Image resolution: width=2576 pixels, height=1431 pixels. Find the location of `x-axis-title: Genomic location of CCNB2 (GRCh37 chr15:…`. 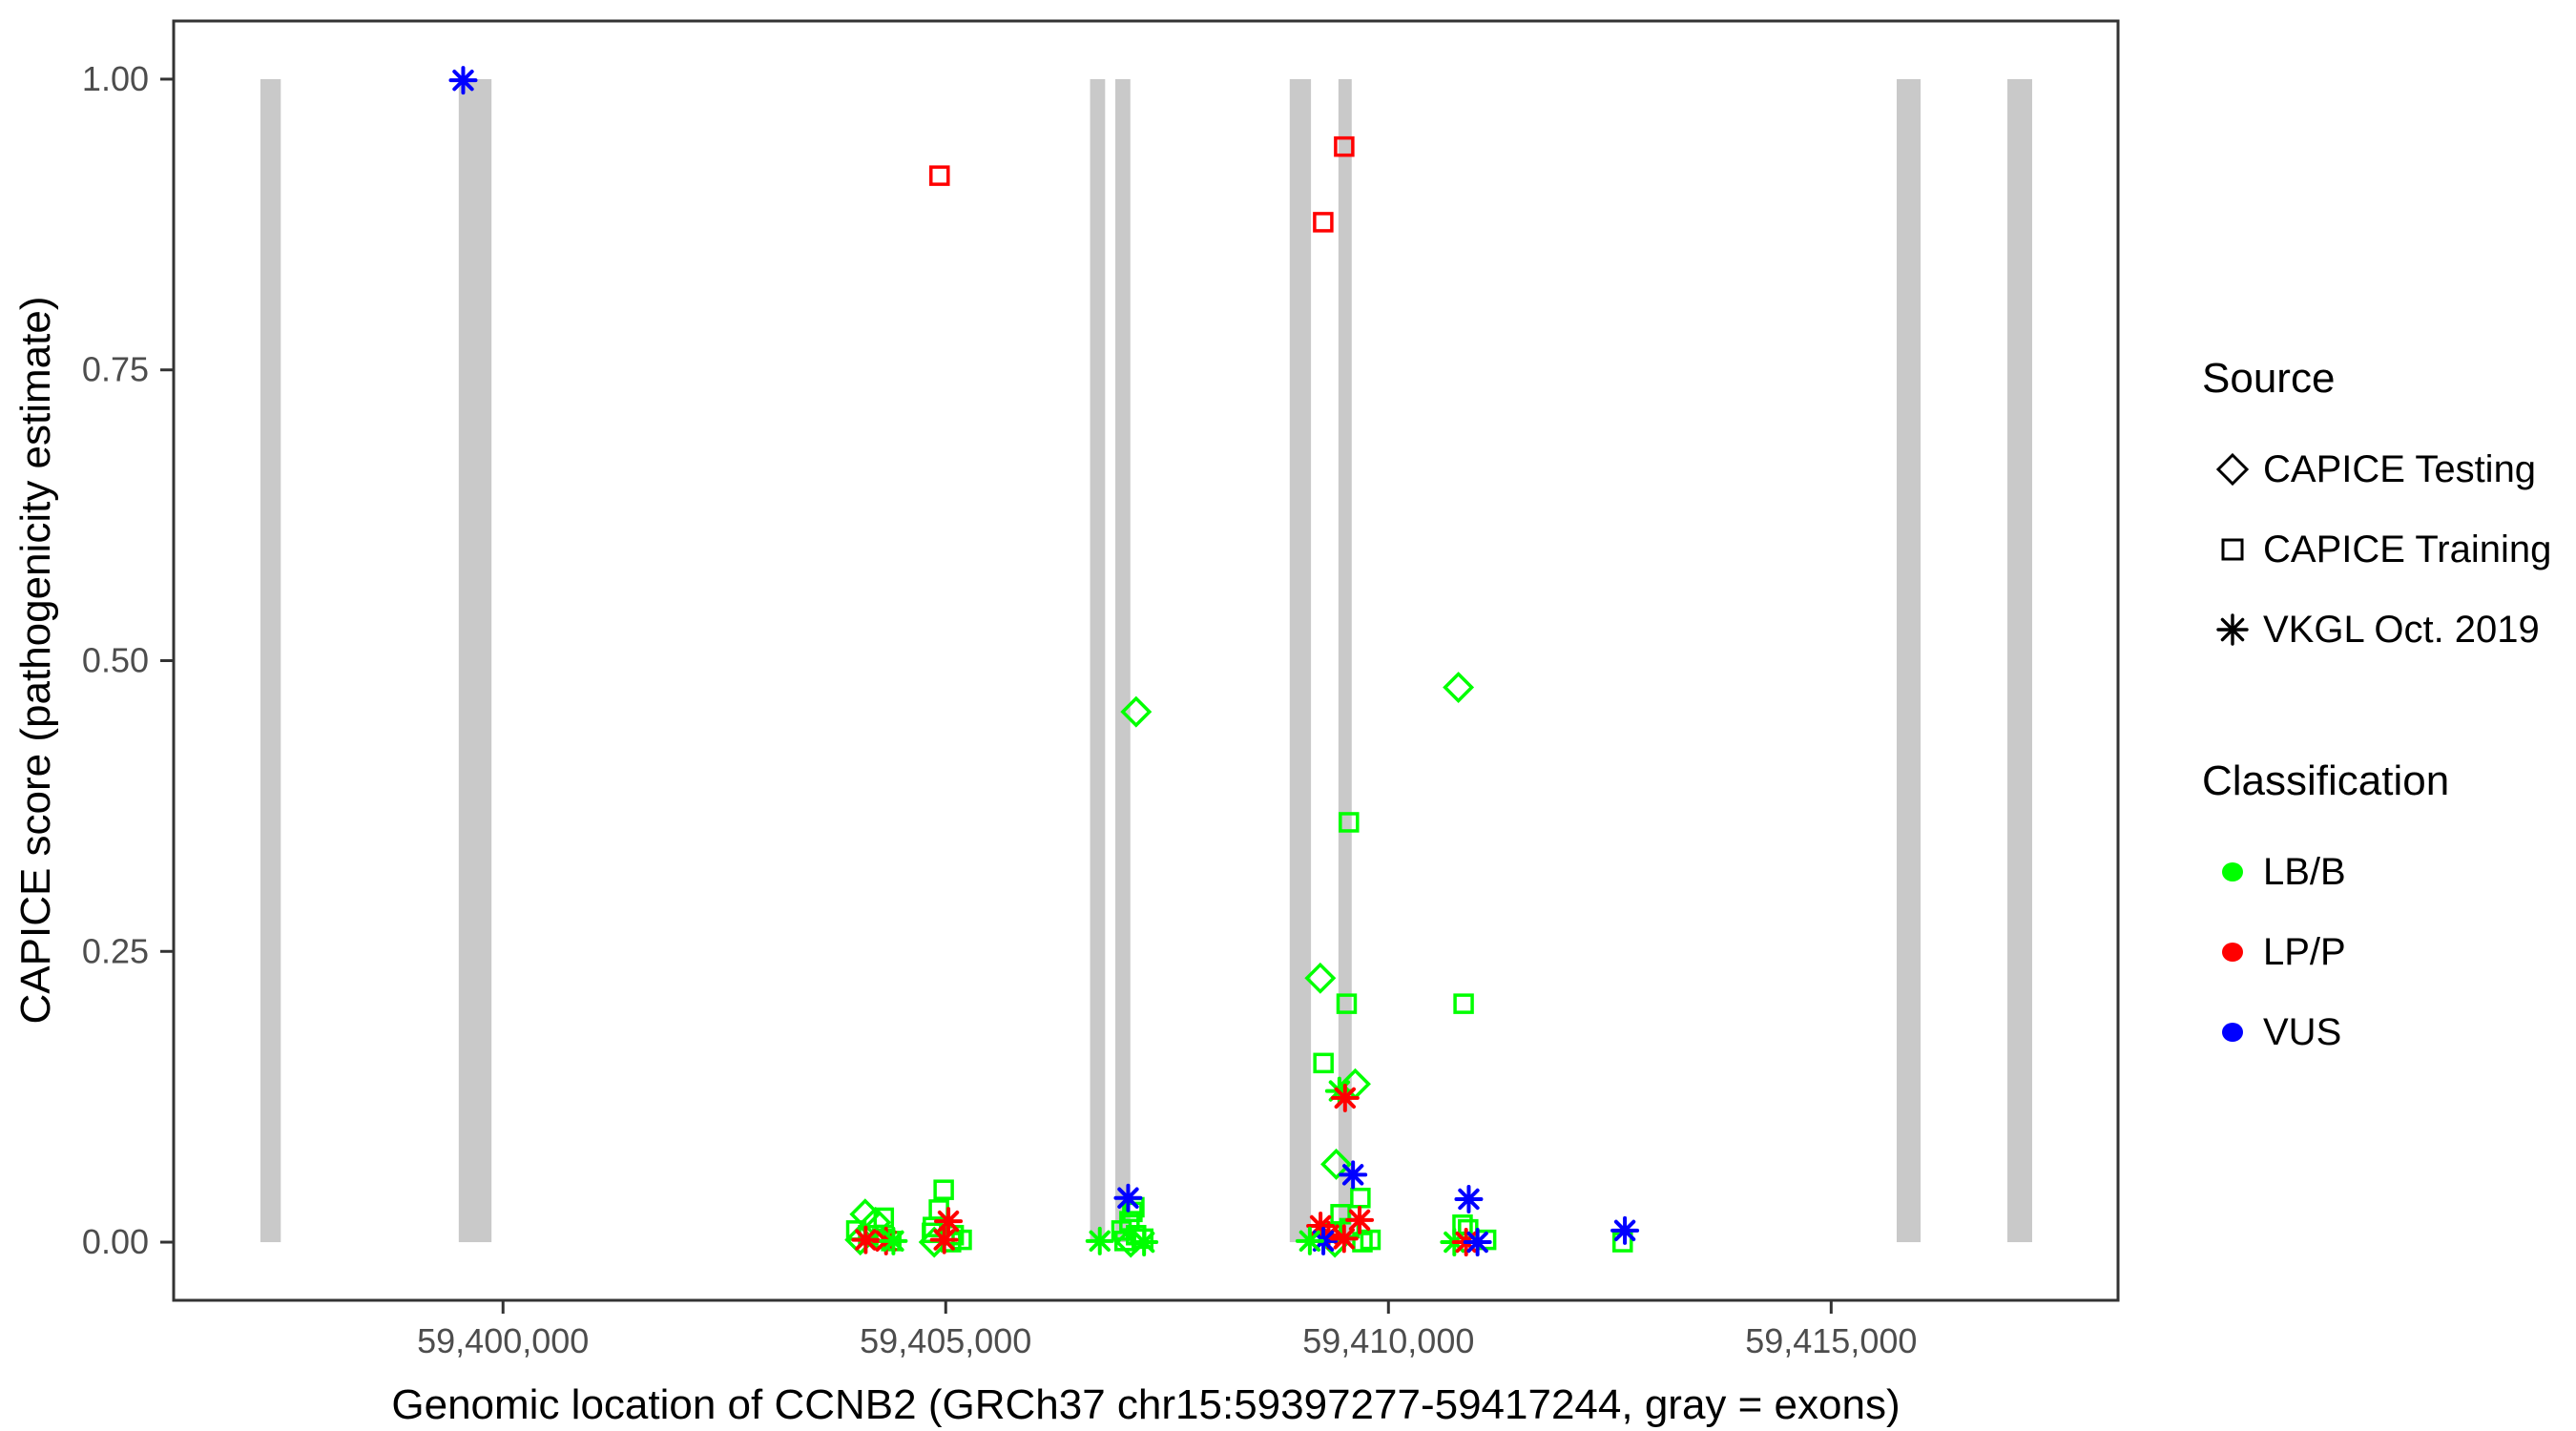

x-axis-title: Genomic location of CCNB2 (GRCh37 chr15:… is located at coordinates (1145, 1404).